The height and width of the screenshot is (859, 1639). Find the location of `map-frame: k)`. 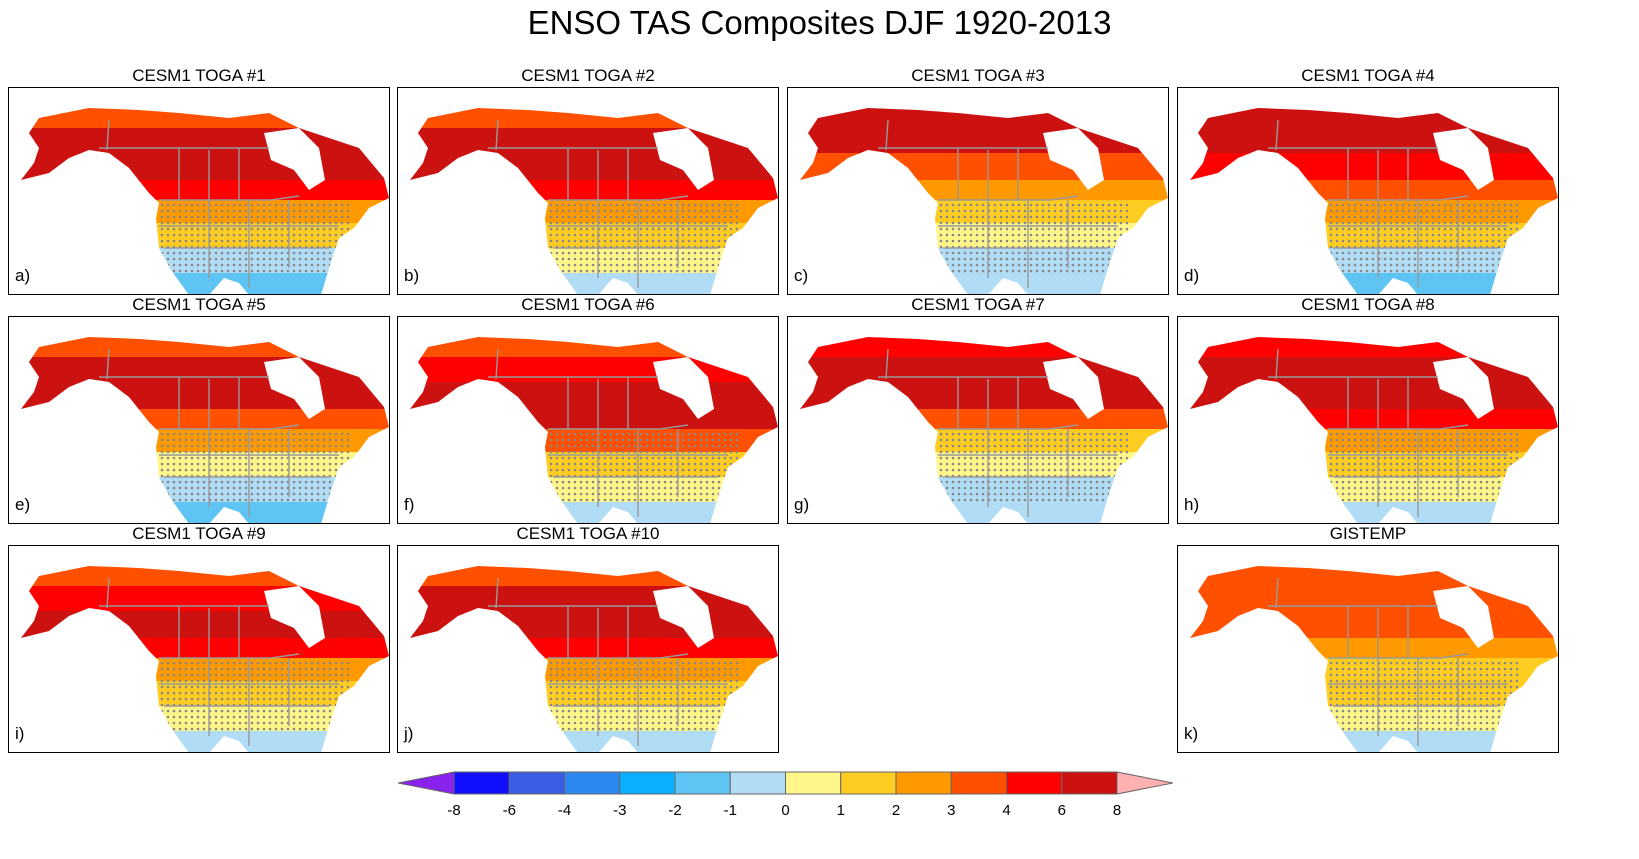

map-frame: k) is located at coordinates (1368, 649).